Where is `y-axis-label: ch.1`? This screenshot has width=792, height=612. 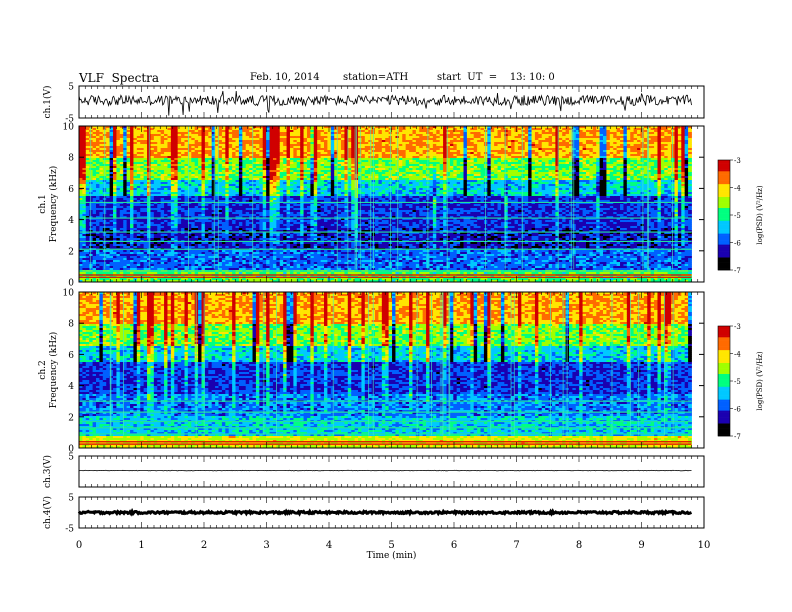
y-axis-label: ch.1 is located at coordinates (43, 203).